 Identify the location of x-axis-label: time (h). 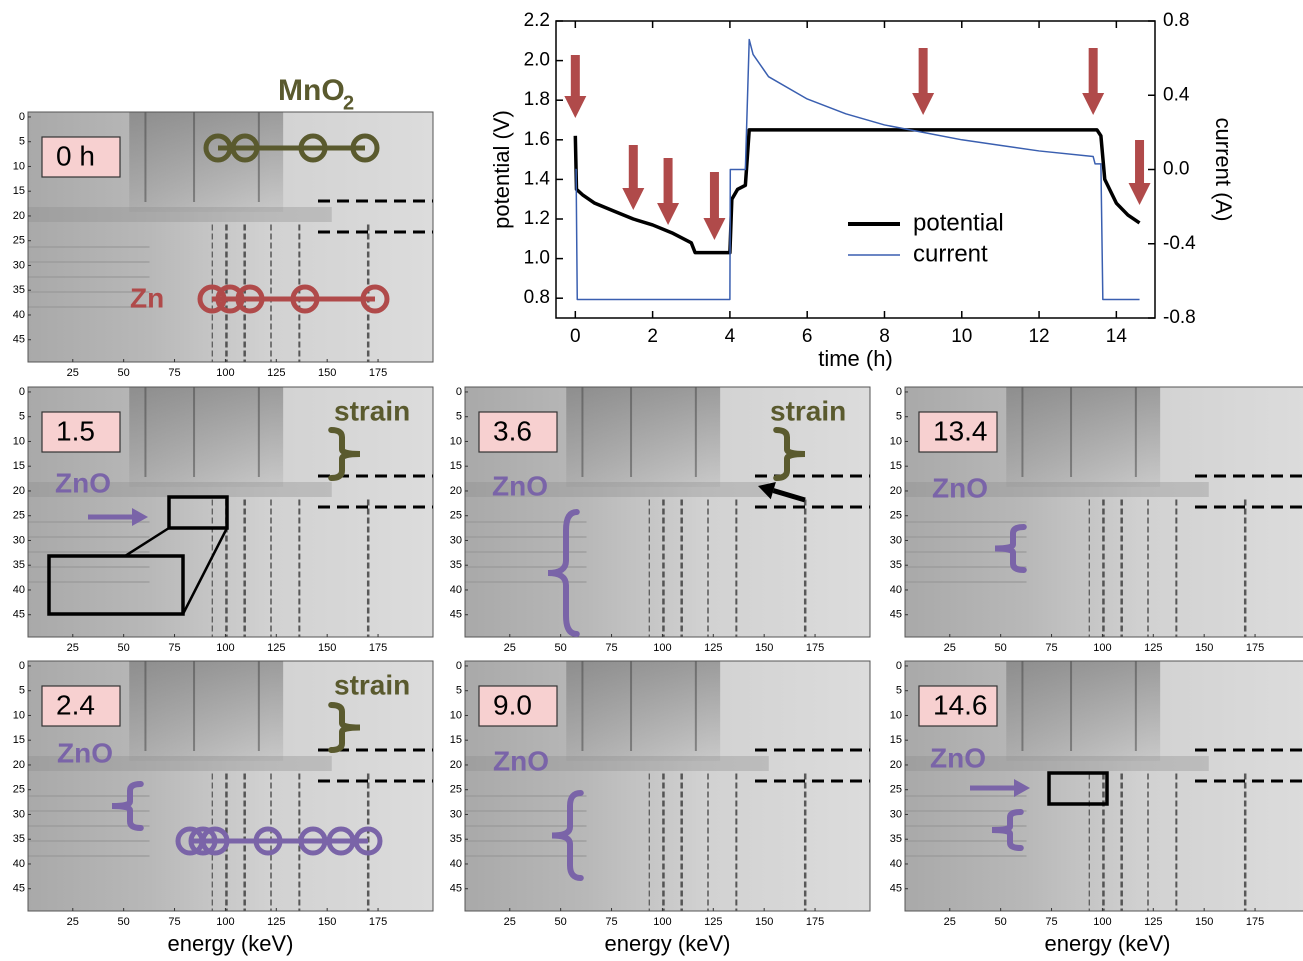
(855, 358).